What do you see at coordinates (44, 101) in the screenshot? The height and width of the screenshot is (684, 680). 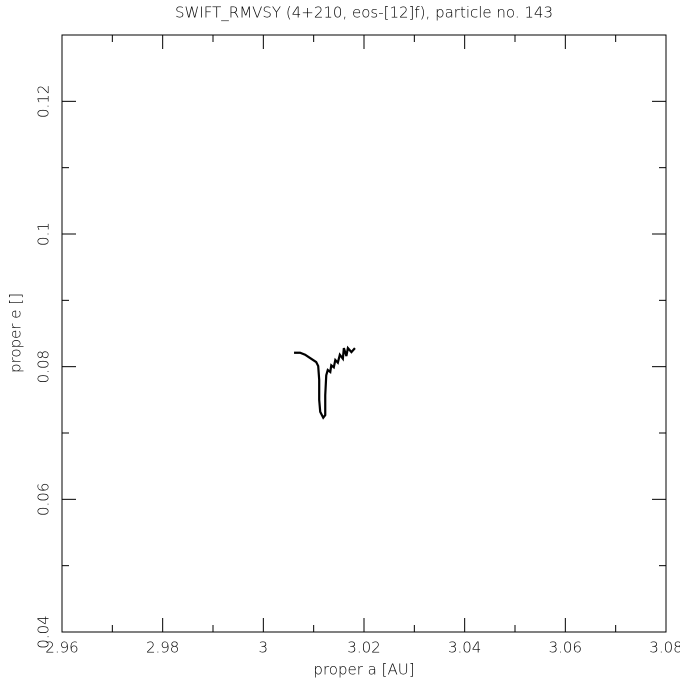 I see `y-tick-label: 0.12` at bounding box center [44, 101].